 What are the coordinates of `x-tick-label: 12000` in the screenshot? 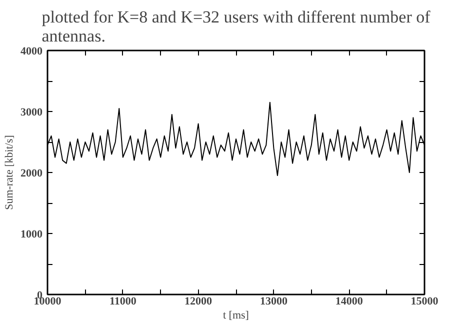 It's located at (198, 302).